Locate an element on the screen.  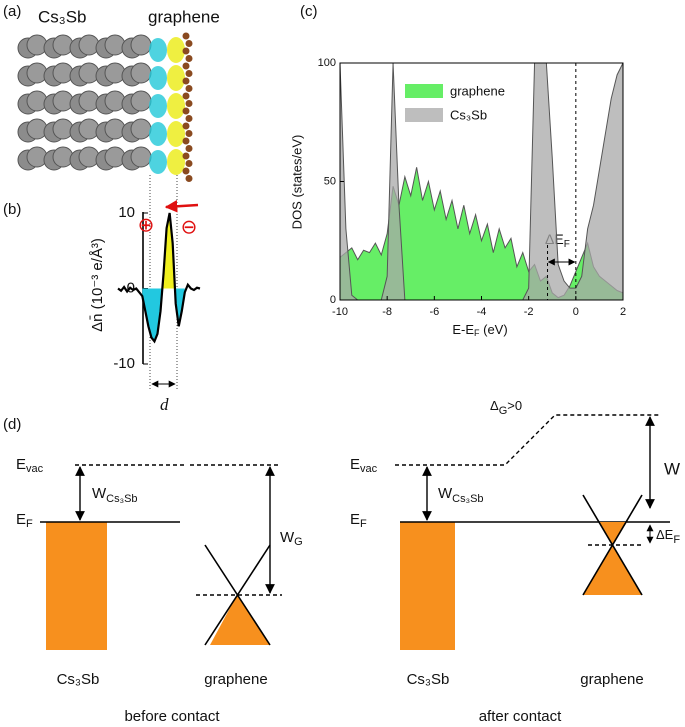
x-tick-label: -4 is located at coordinates (482, 312).